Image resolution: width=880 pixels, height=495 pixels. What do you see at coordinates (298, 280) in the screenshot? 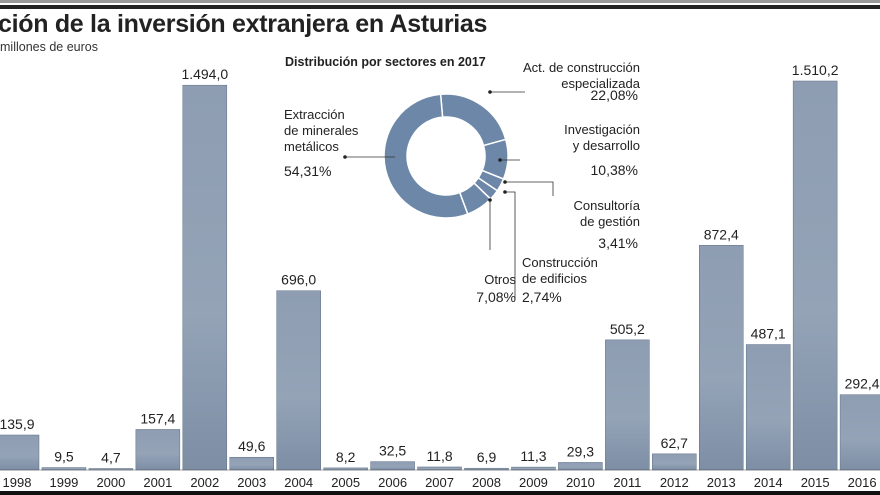
I see `bar-value-label: 696,0` at bounding box center [298, 280].